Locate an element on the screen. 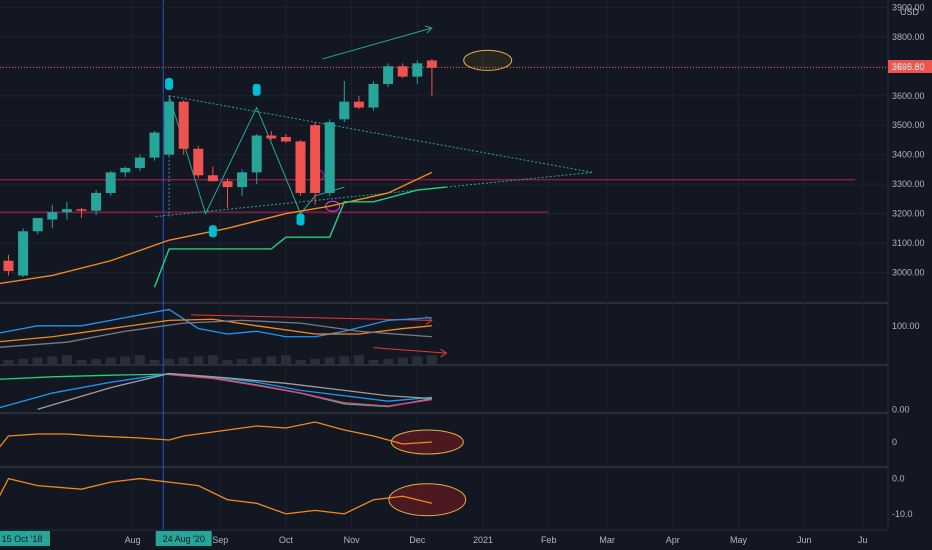 This screenshot has width=932, height=550. y-tick-label: 0.0 is located at coordinates (898, 479).